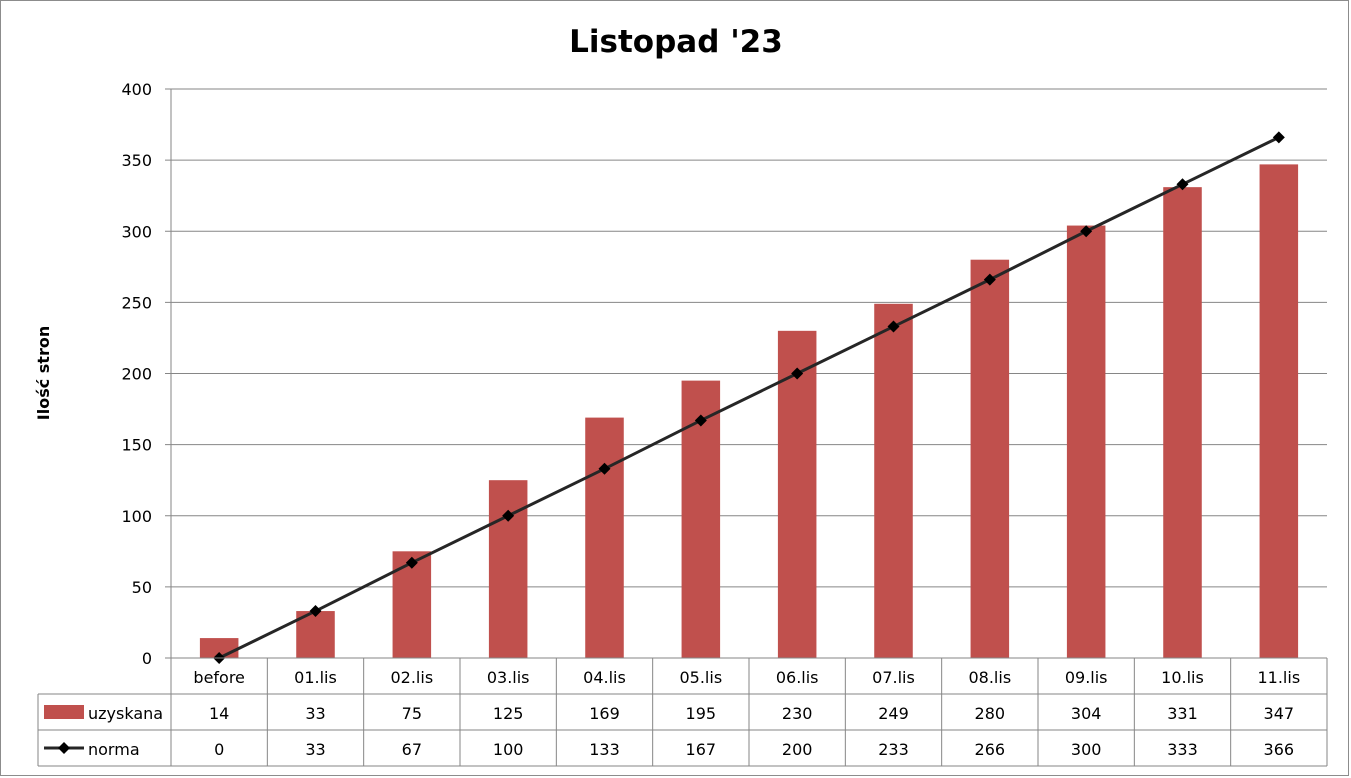 This screenshot has width=1351, height=778. I want to click on table-value-uzyskana: 14, so click(219, 713).